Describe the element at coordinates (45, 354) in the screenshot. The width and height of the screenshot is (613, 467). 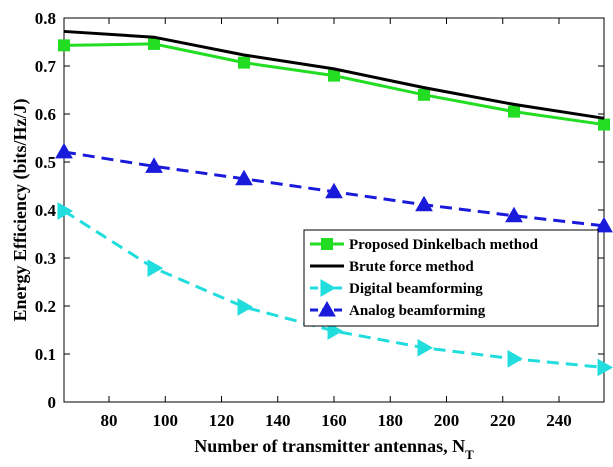
I see `y-tick-label: 0.1` at that location.